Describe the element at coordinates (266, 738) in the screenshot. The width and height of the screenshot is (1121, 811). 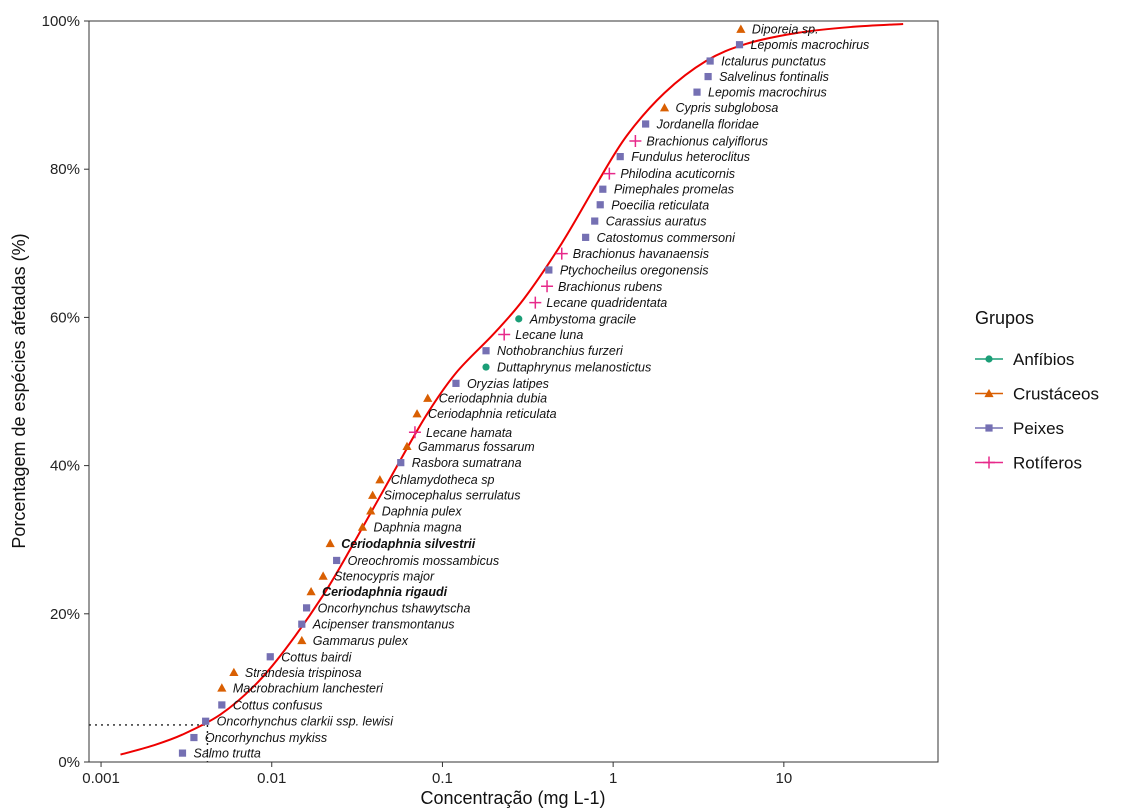
I see `species-label: Oncorhynchus mykiss` at that location.